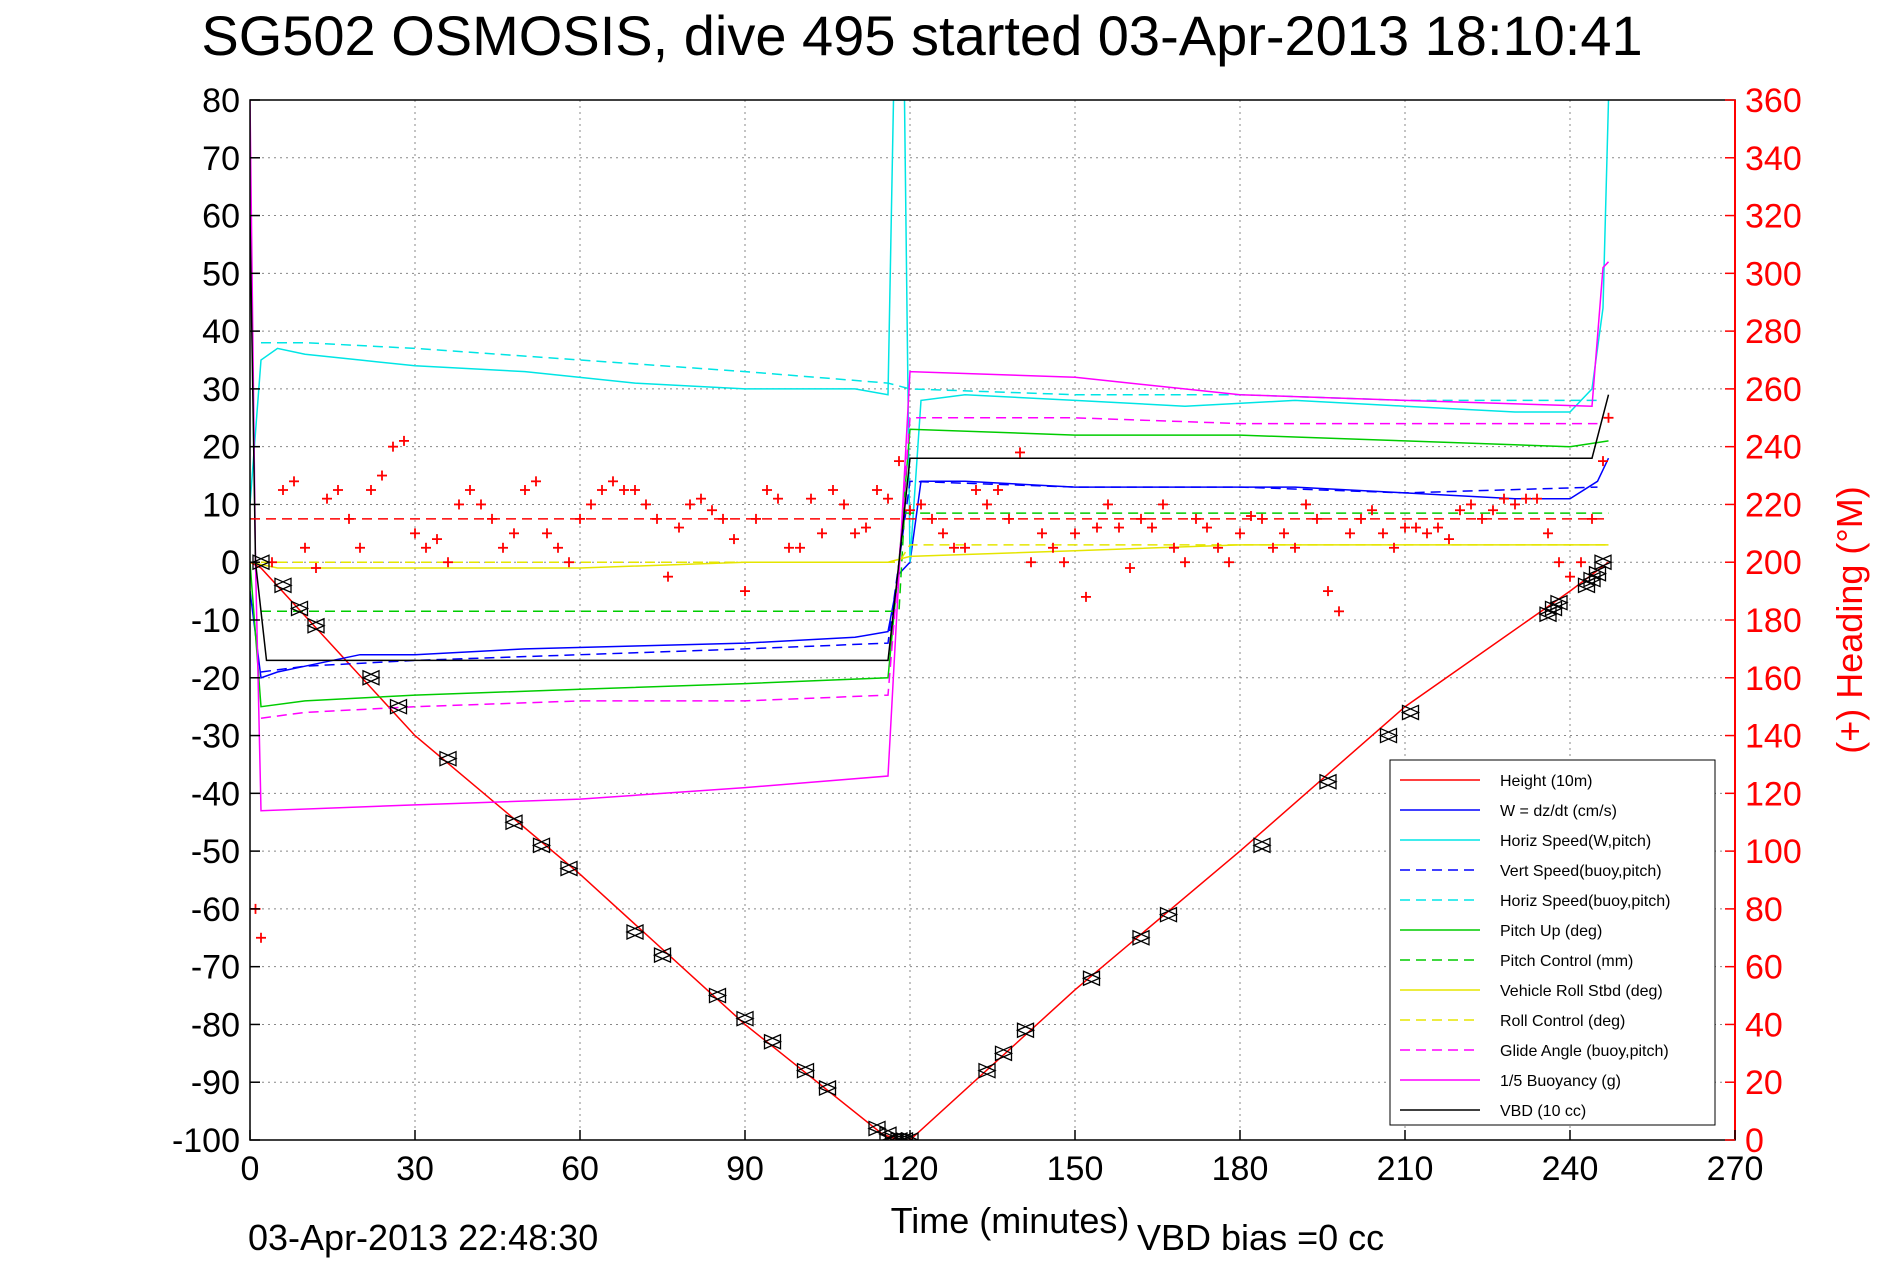 This screenshot has width=1891, height=1262. What do you see at coordinates (935, 562) in the screenshot?
I see `series-line-pitch-control-mm` at bounding box center [935, 562].